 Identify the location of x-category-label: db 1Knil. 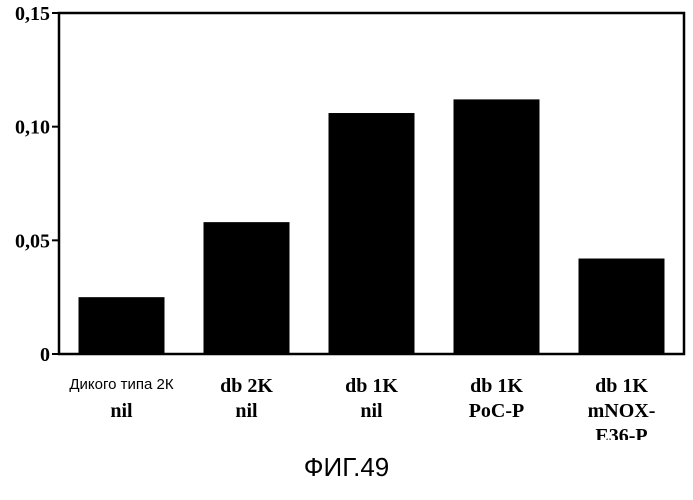
(371, 398).